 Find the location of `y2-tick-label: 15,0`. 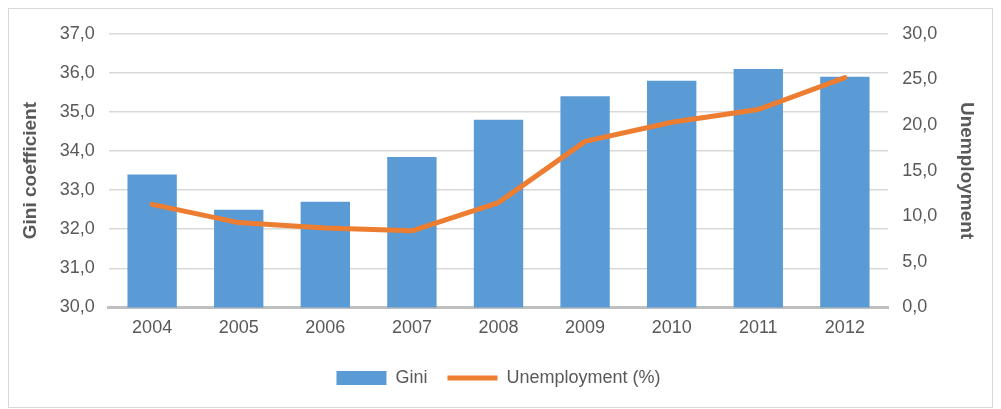

y2-tick-label: 15,0 is located at coordinates (920, 169).